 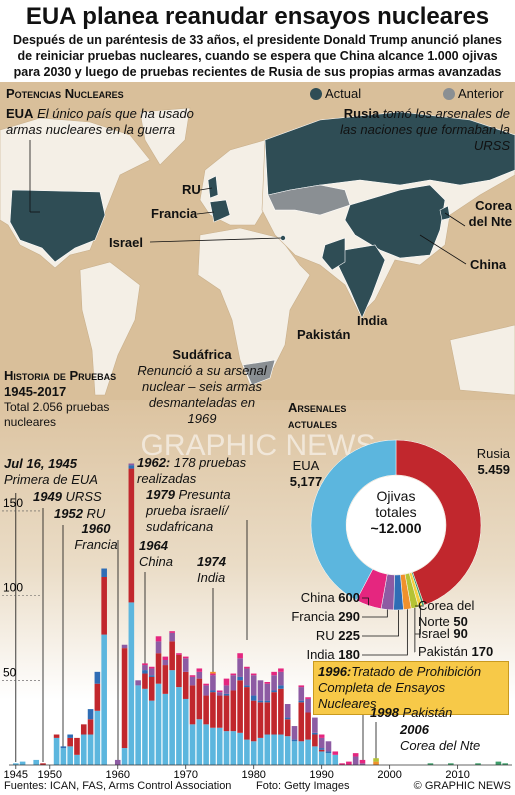 What do you see at coordinates (57, 414) in the screenshot?
I see `history-total: Total 2.056 pruebas nucleares` at bounding box center [57, 414].